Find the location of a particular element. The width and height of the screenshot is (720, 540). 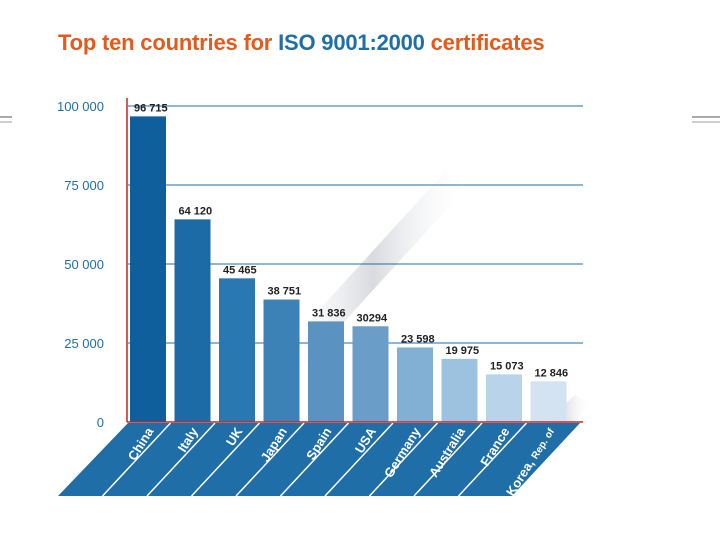

title-part-2: ISO 9001:2000 is located at coordinates (351, 42).